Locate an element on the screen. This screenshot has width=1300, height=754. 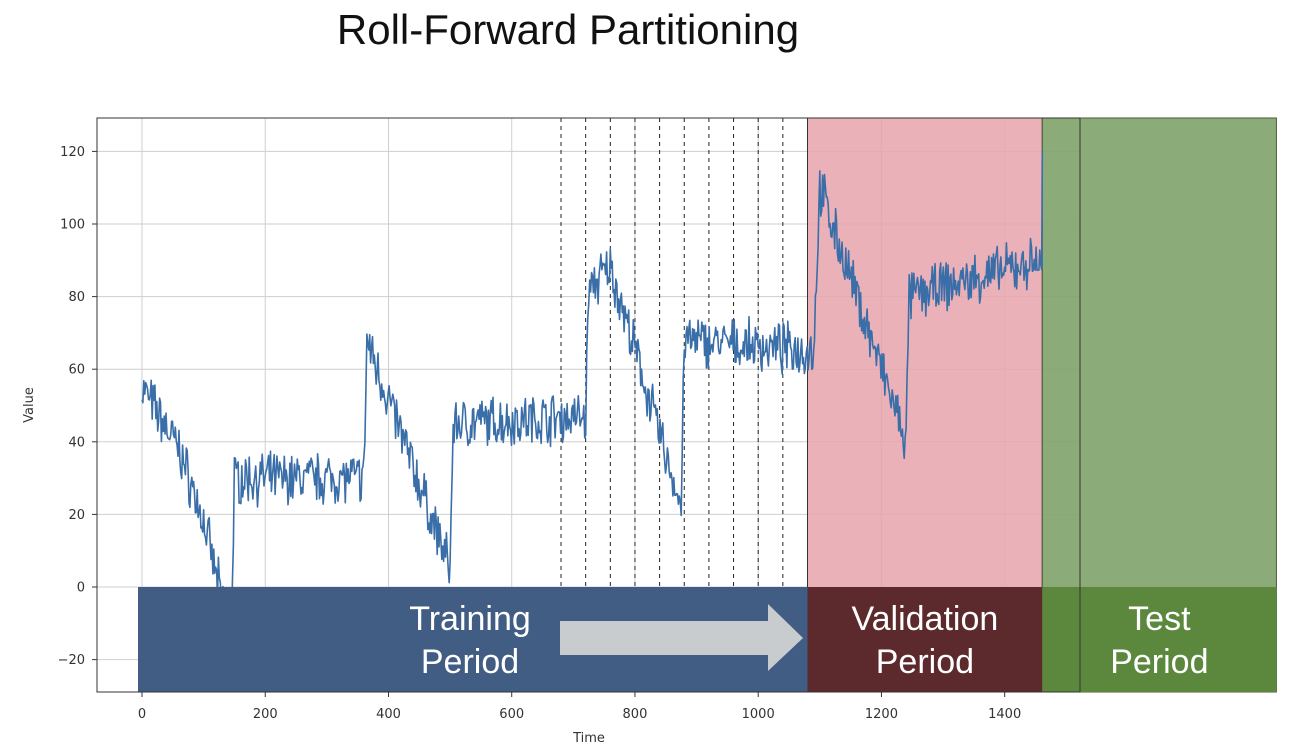
validation-label-line1: Validation is located at coordinates (924, 619).